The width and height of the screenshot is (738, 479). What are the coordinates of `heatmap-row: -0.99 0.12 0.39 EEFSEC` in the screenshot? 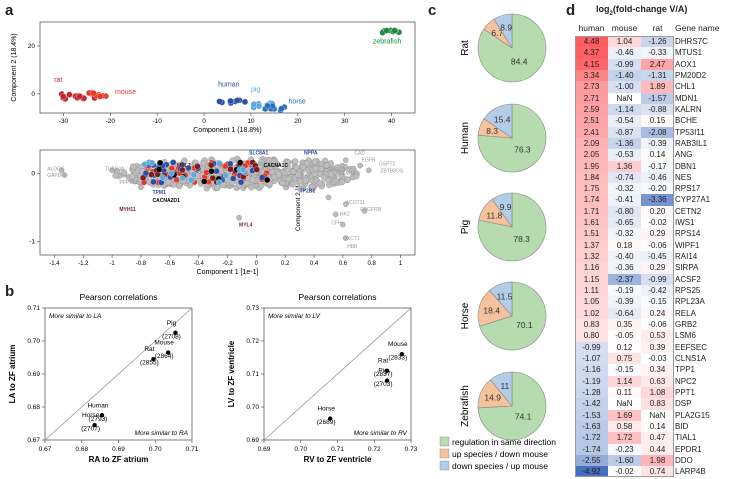 It's located at (655, 347).